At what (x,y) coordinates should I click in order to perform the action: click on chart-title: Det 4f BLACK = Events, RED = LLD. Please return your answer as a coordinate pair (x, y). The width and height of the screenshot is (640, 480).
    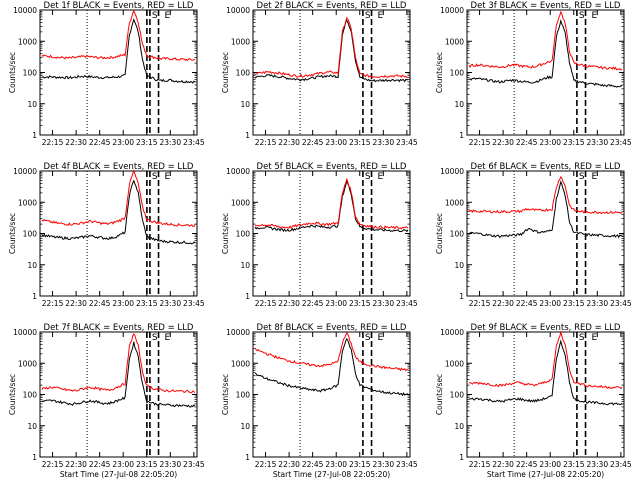
    Looking at the image, I should click on (119, 167).